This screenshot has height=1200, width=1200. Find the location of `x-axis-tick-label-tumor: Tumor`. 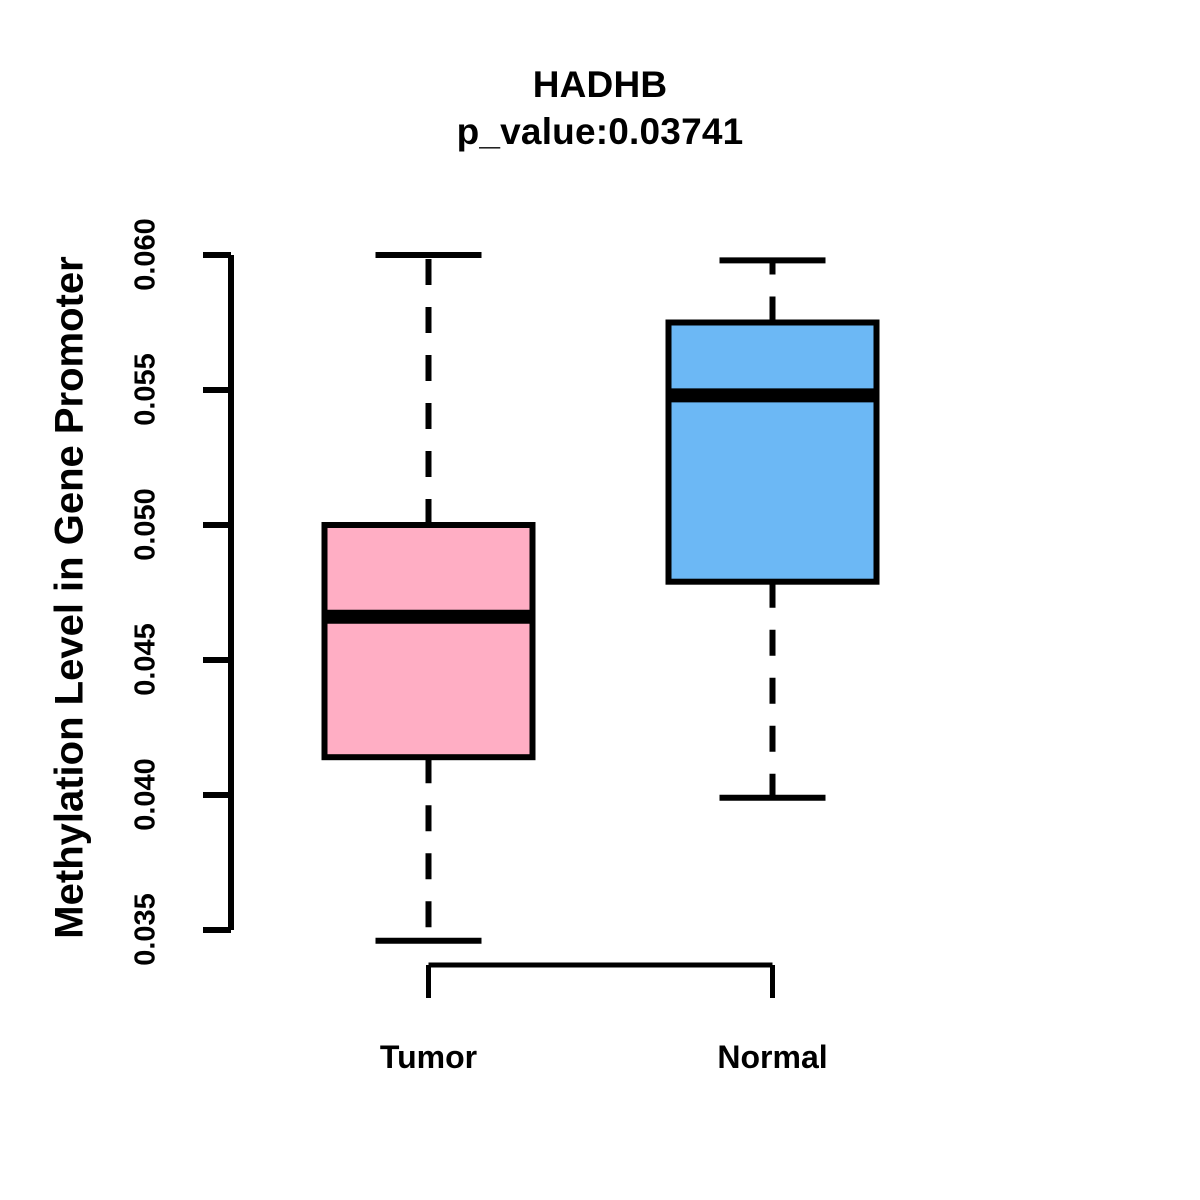

x-axis-tick-label-tumor: Tumor is located at coordinates (428, 1057).